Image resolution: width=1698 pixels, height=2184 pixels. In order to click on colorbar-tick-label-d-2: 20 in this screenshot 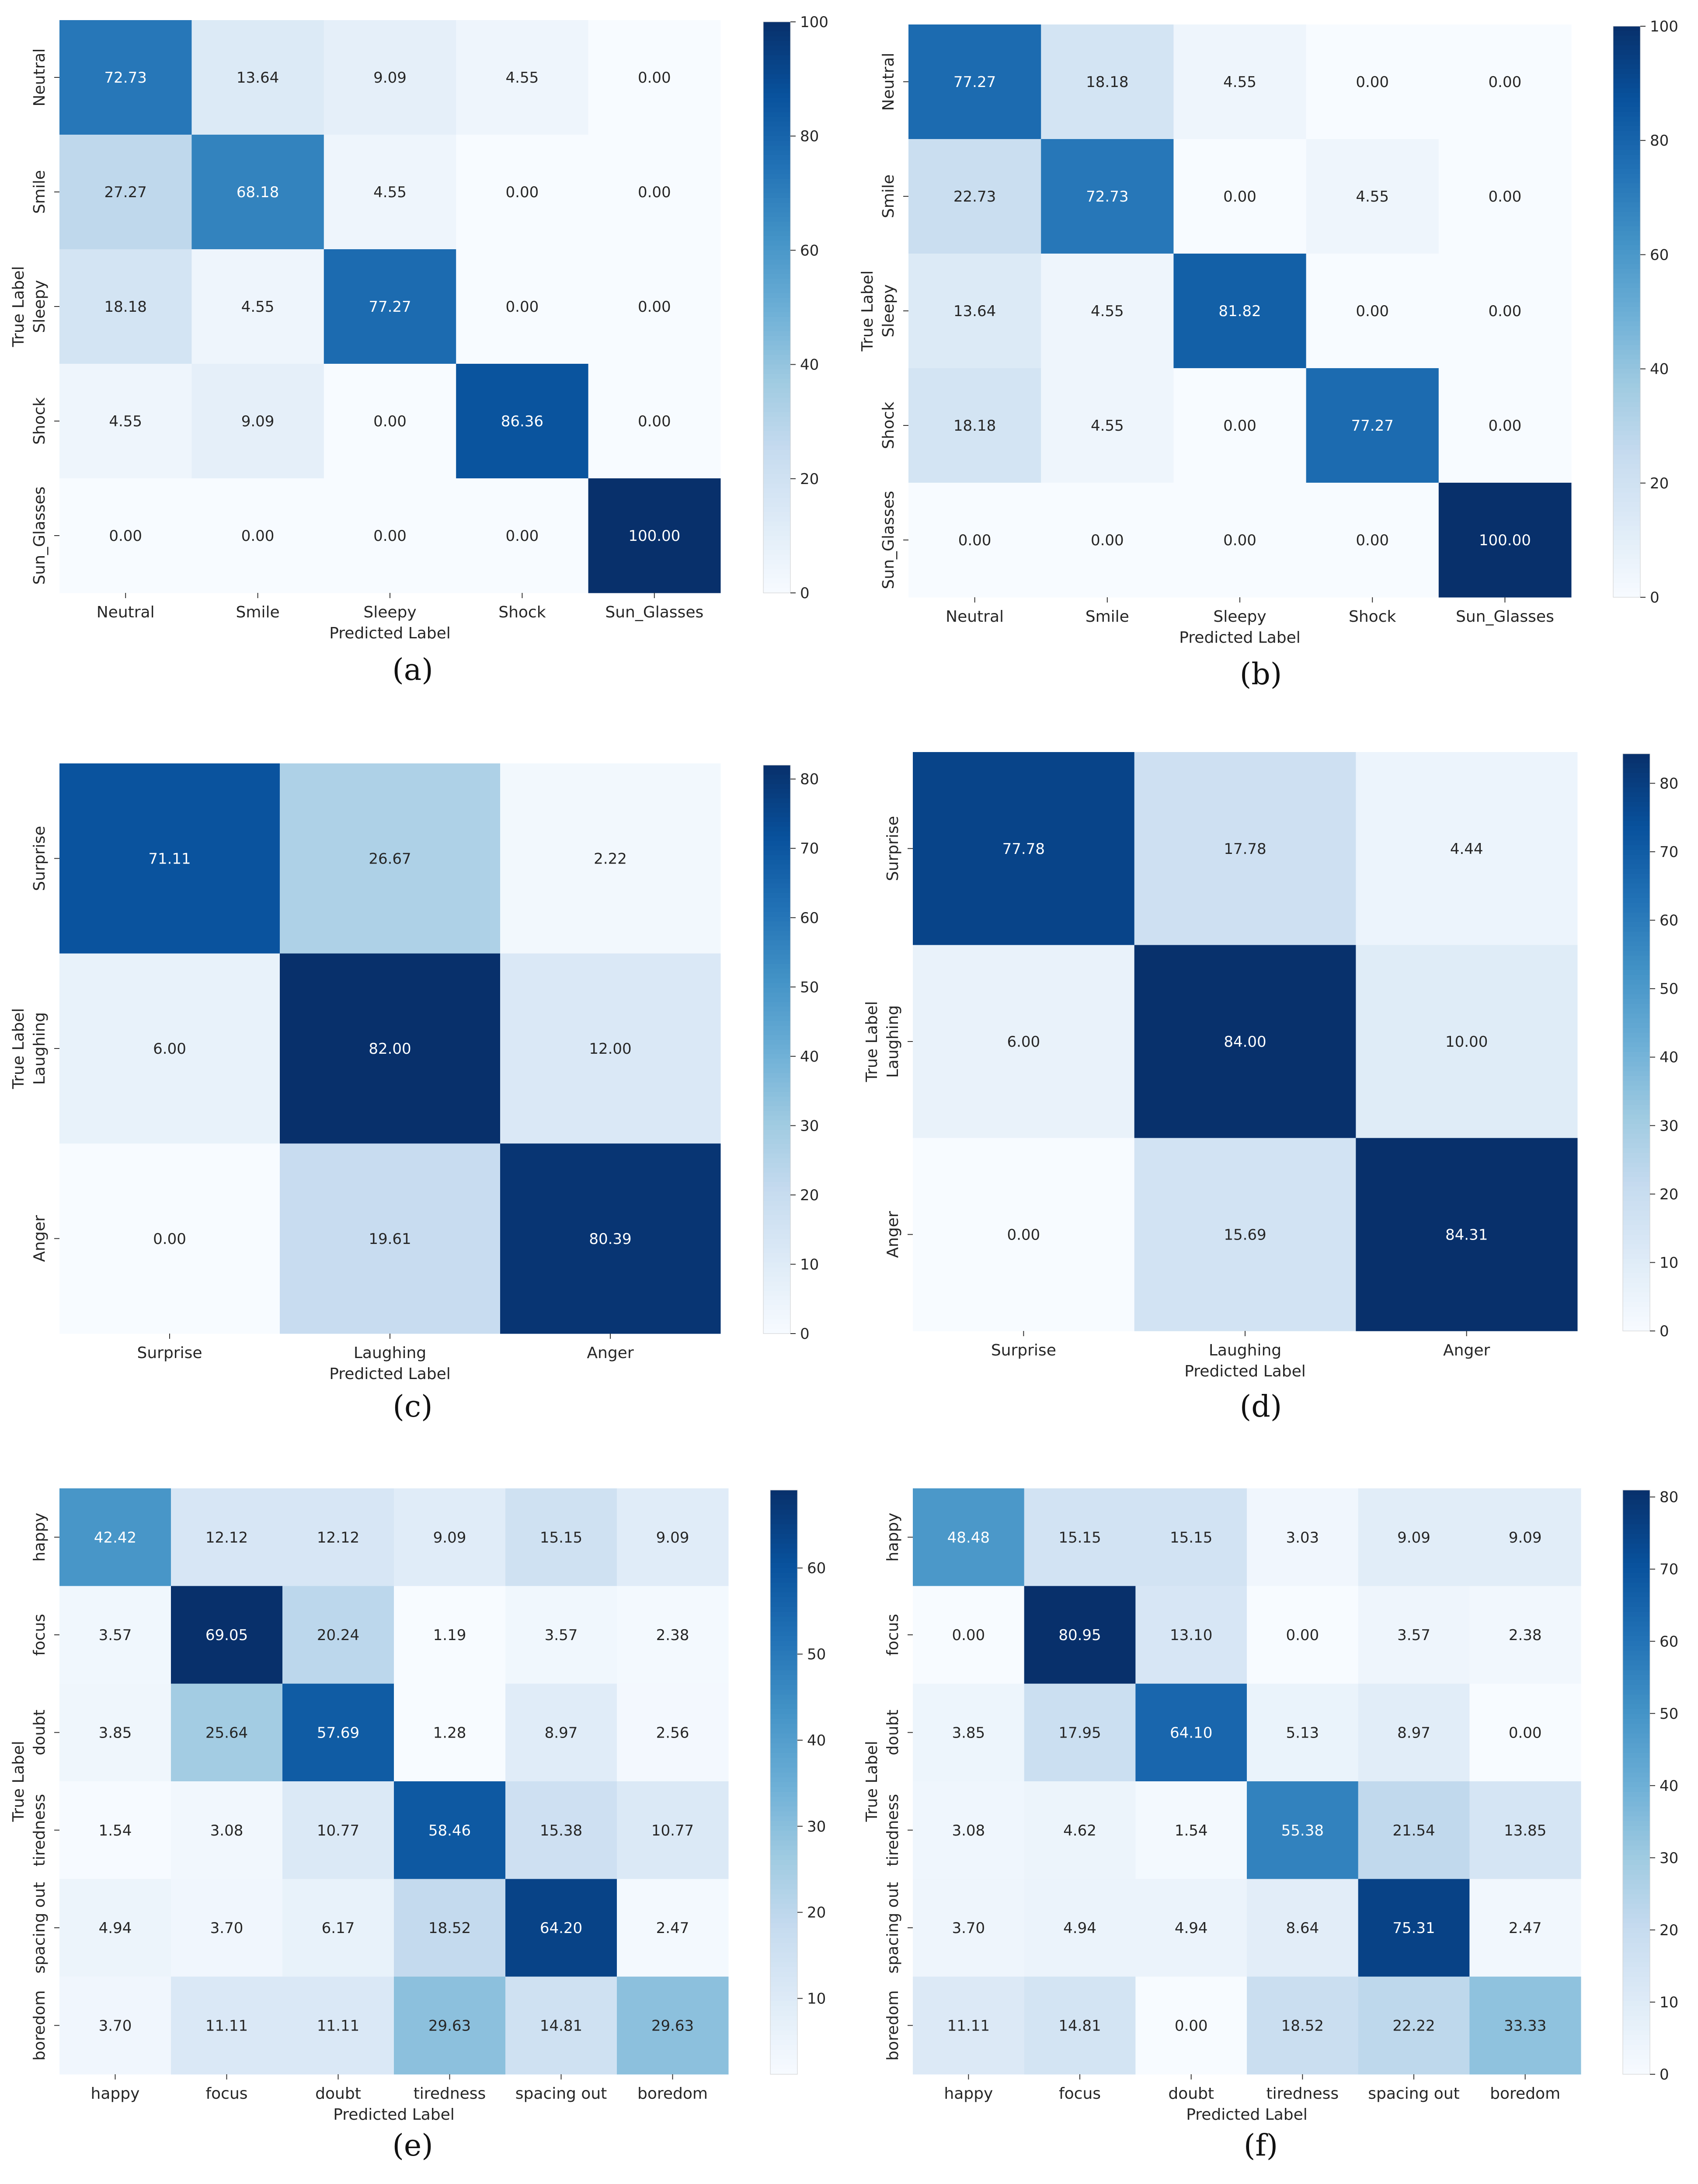, I will do `click(1669, 1194)`.